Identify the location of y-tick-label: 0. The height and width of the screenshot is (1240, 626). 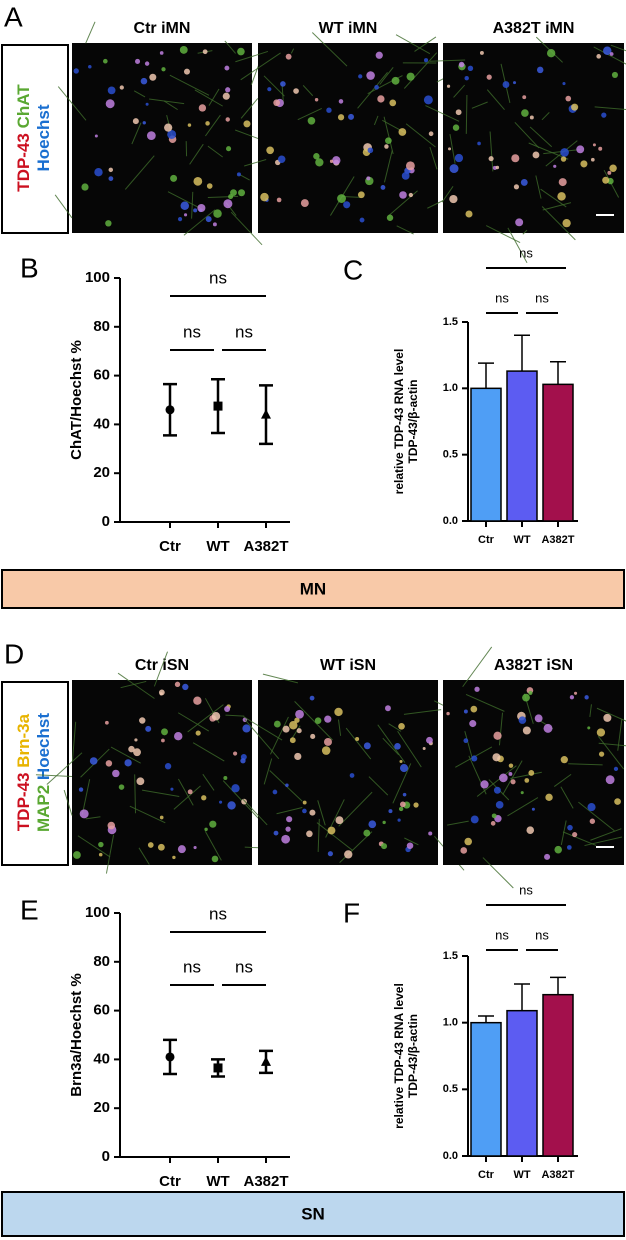
(106, 1156).